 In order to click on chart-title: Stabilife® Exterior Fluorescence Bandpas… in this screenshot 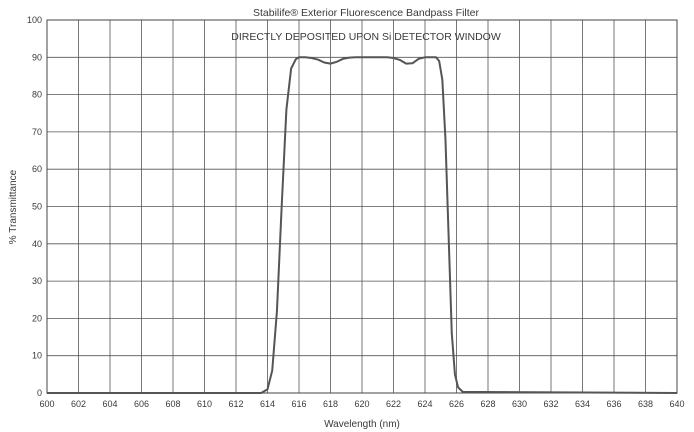, I will do `click(366, 13)`.